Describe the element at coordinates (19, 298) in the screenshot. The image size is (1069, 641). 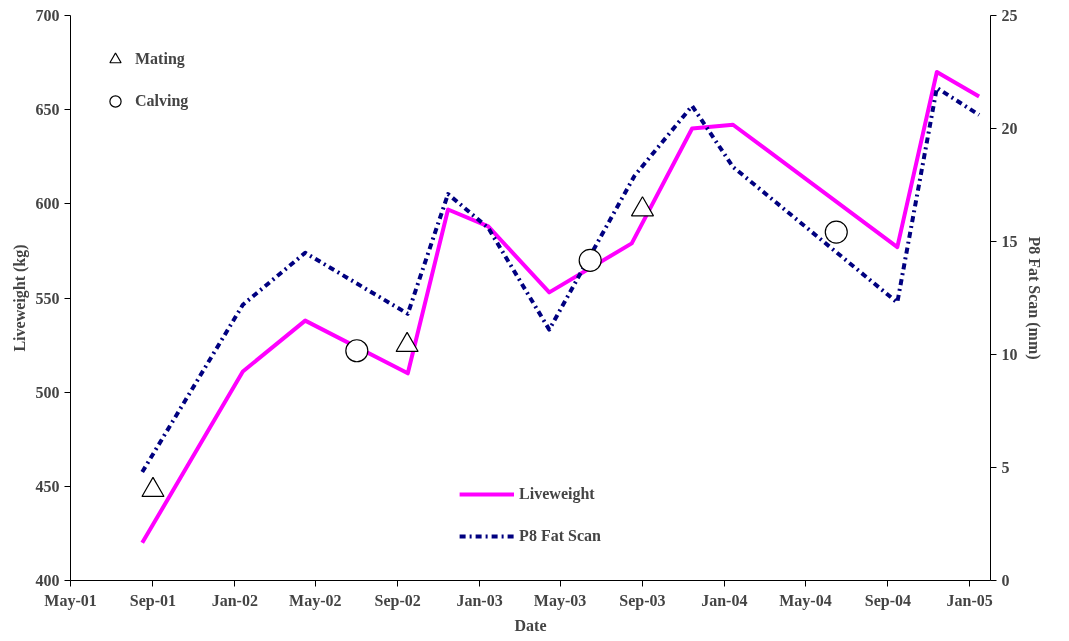
I see `y-axis-title: Liveweight (kg)` at that location.